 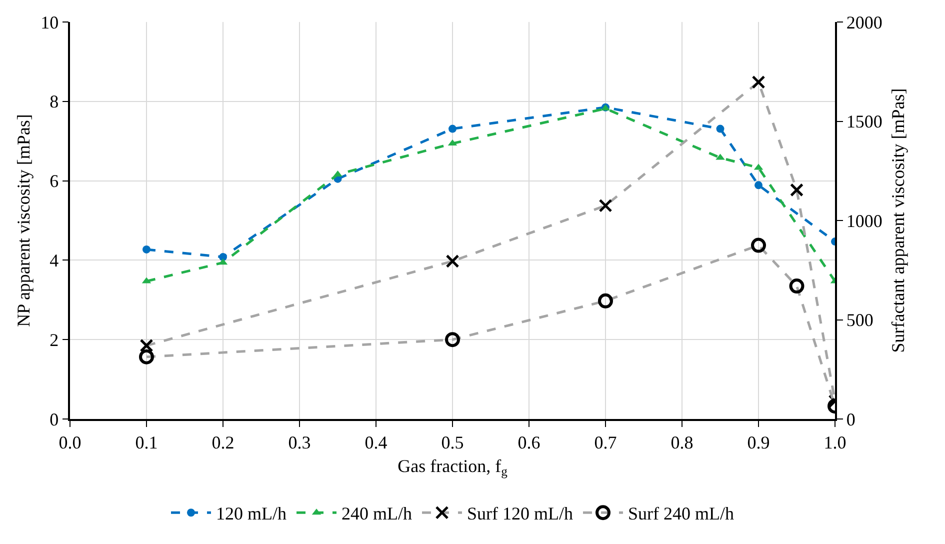 What do you see at coordinates (452, 442) in the screenshot?
I see `x-tick-label: 0.5` at bounding box center [452, 442].